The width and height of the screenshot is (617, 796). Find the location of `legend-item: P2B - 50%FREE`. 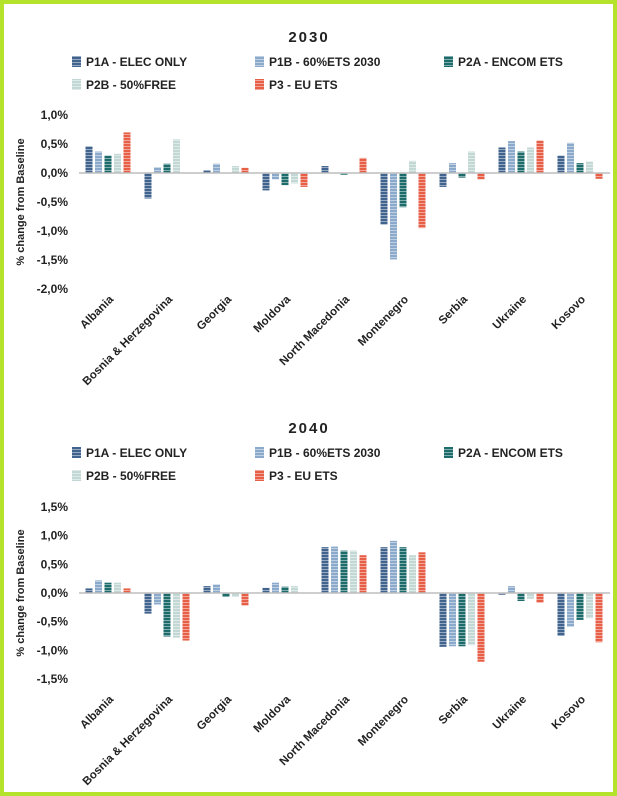

legend-item: P2B - 50%FREE is located at coordinates (124, 476).